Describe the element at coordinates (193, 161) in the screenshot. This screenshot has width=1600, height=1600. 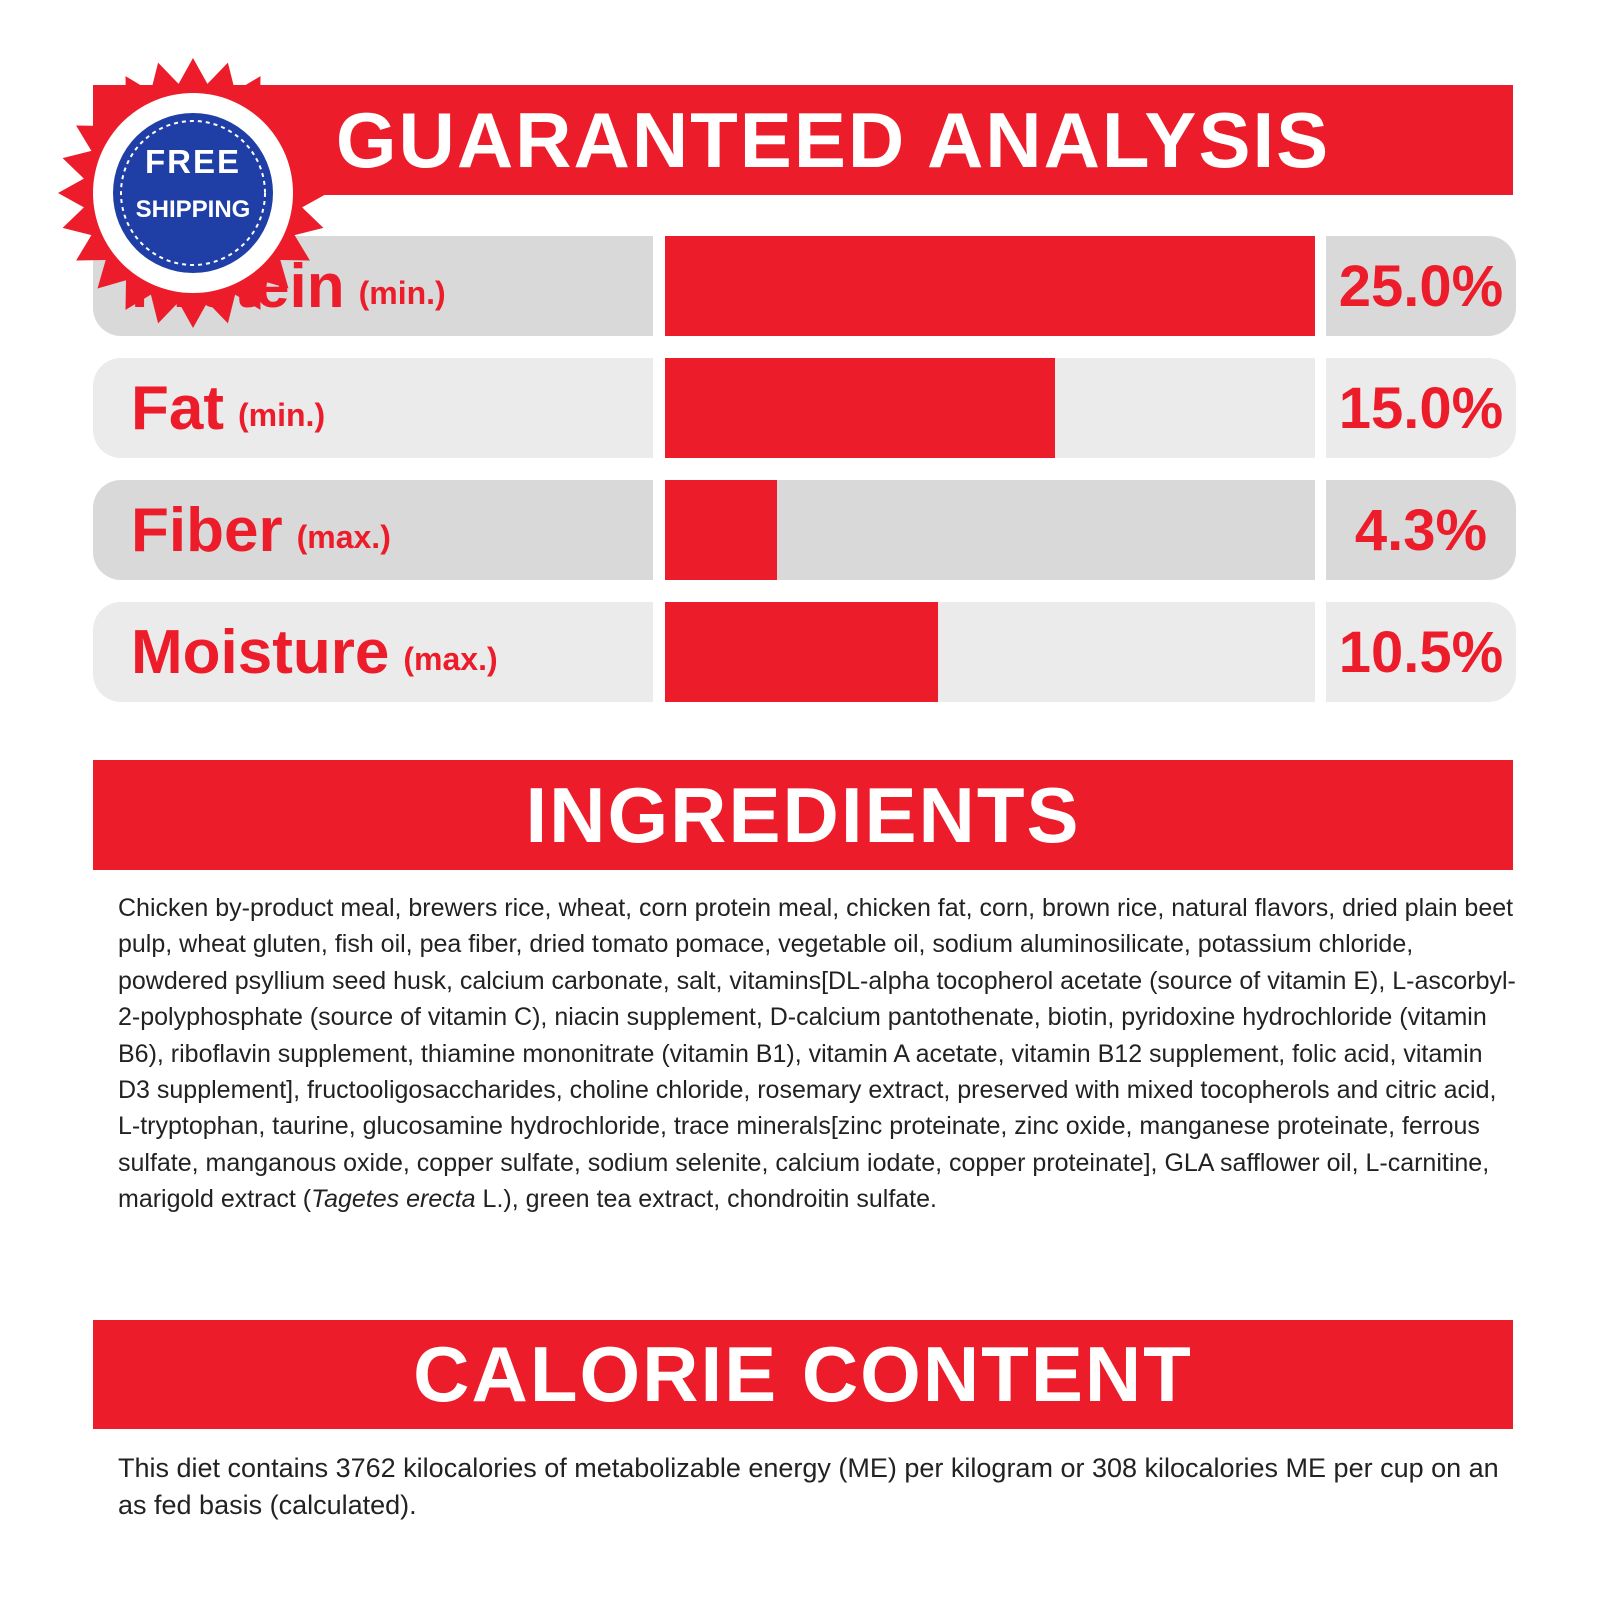
I see `badge-line1: FREE` at that location.